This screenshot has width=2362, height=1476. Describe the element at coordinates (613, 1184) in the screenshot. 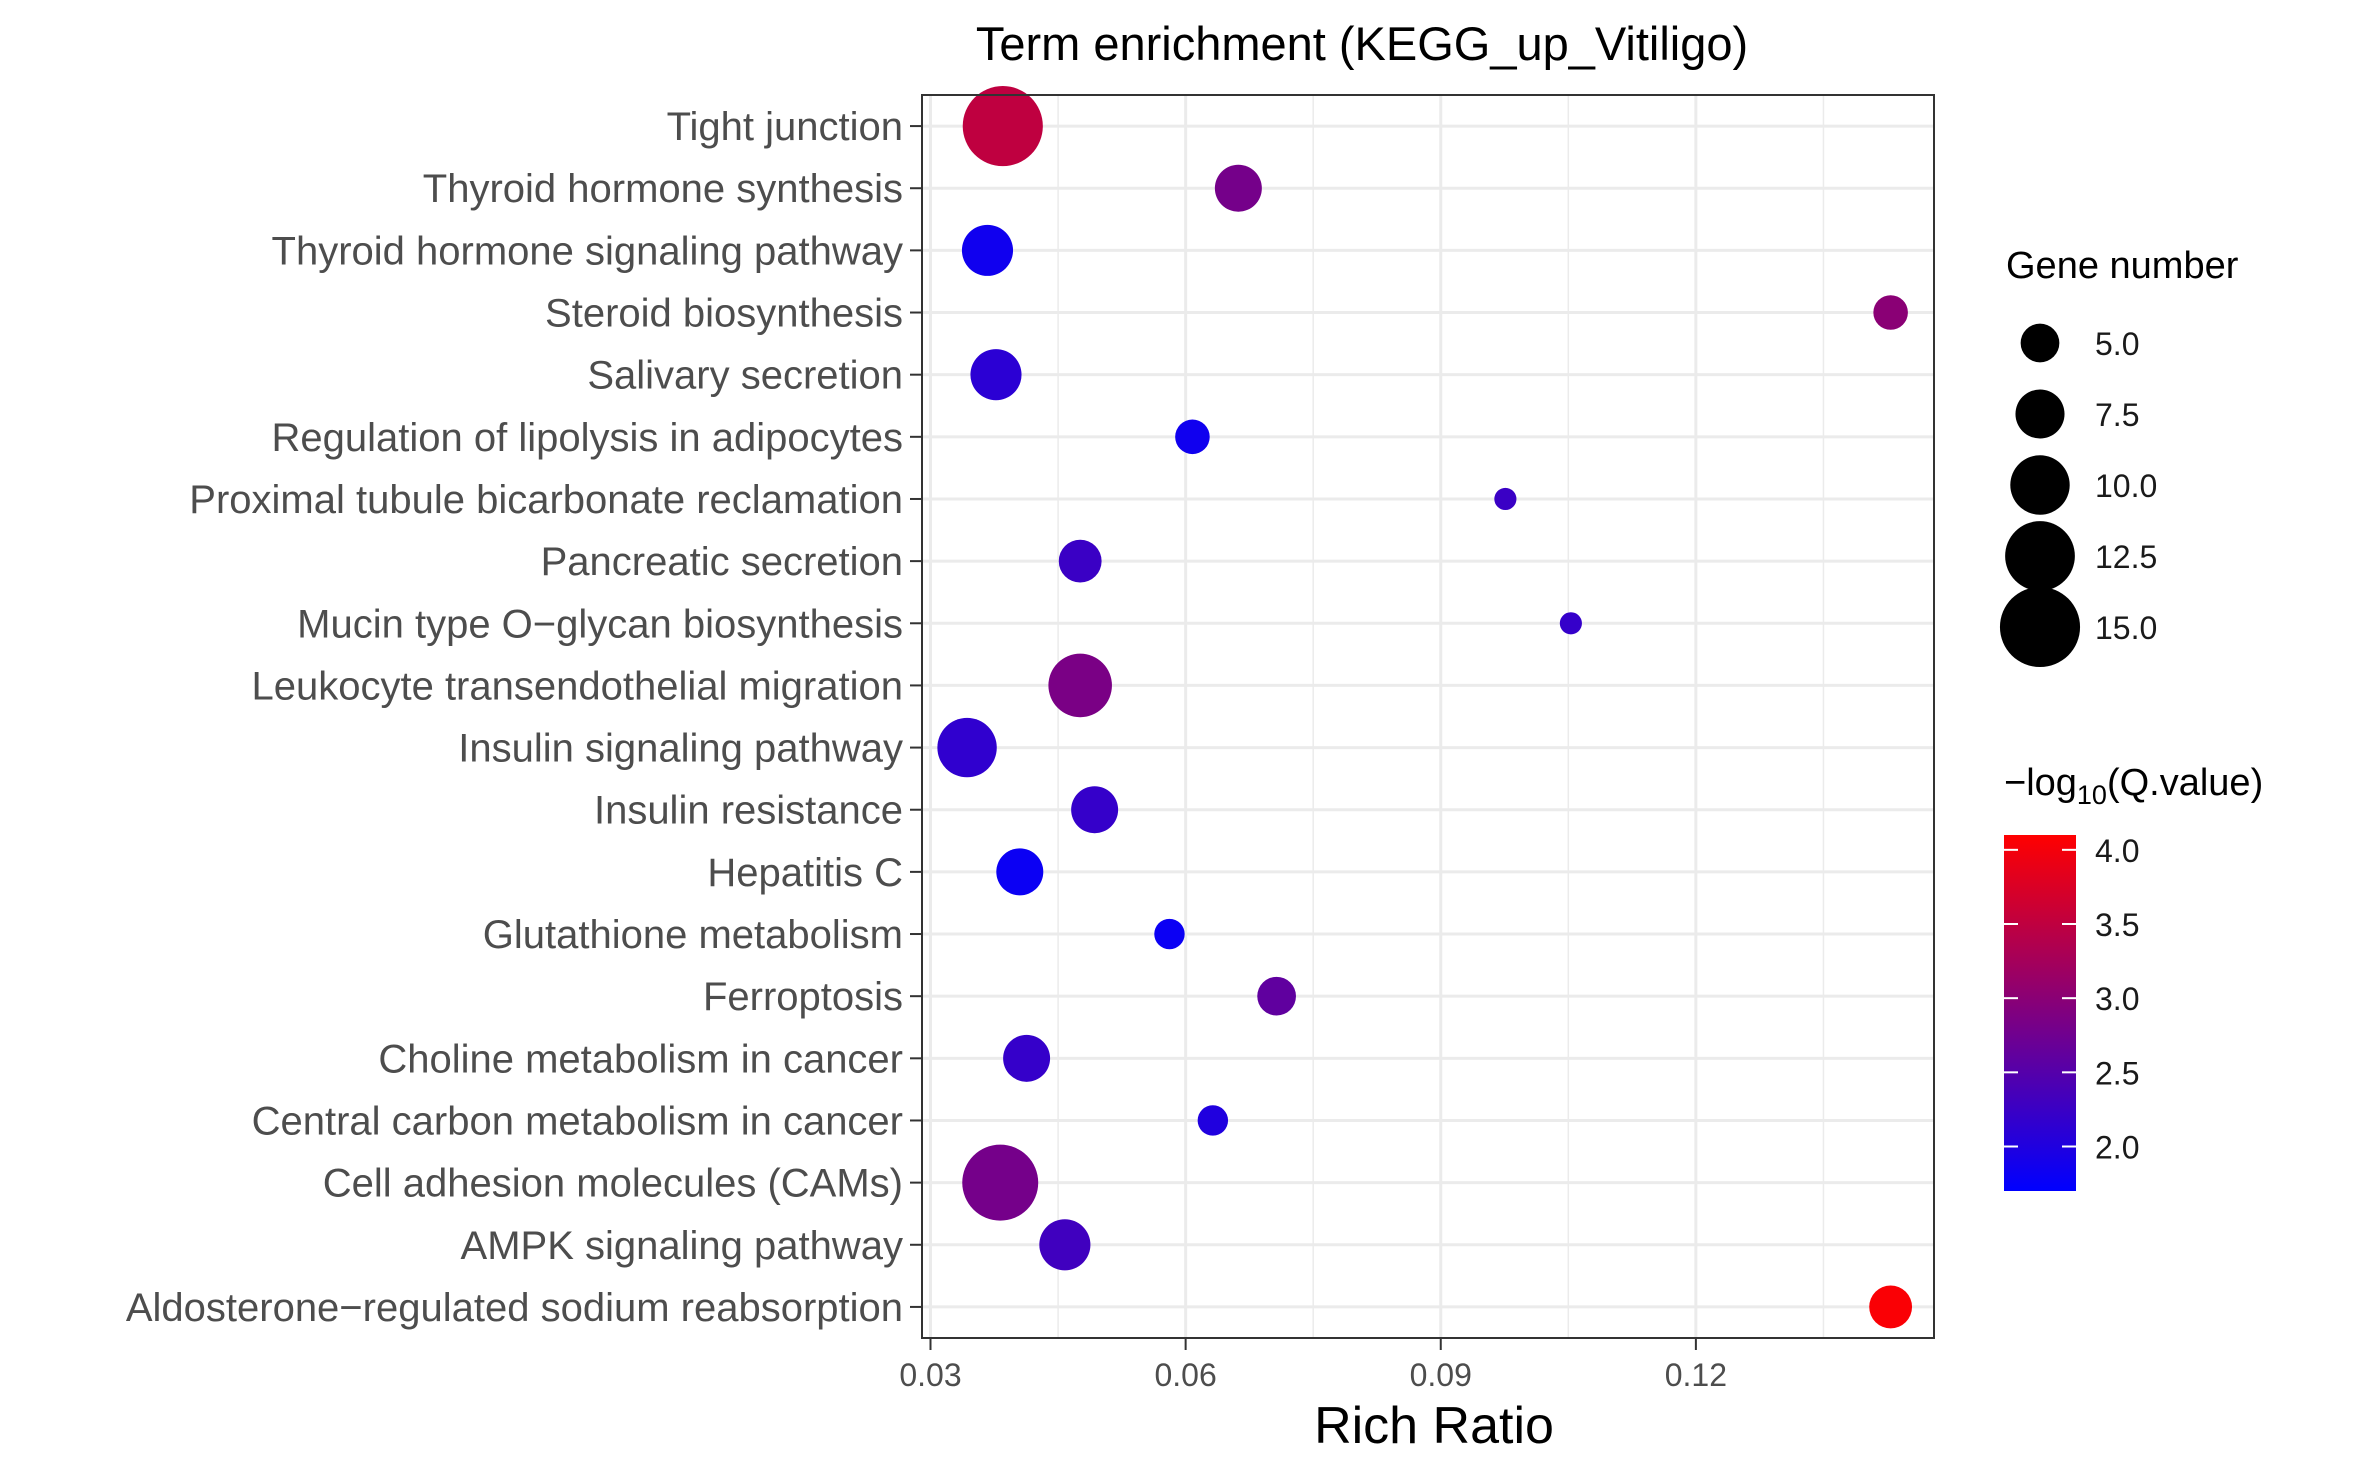

I see `y-tick-label: Cell adhesion molecules (CAMs)` at that location.